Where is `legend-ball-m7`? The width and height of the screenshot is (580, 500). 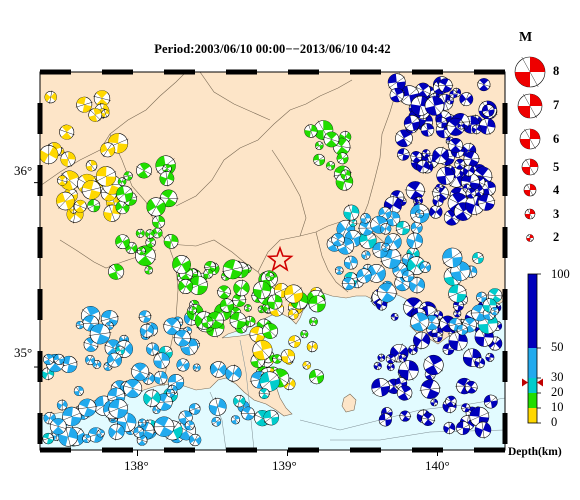 legend-ball-m7 is located at coordinates (530, 106).